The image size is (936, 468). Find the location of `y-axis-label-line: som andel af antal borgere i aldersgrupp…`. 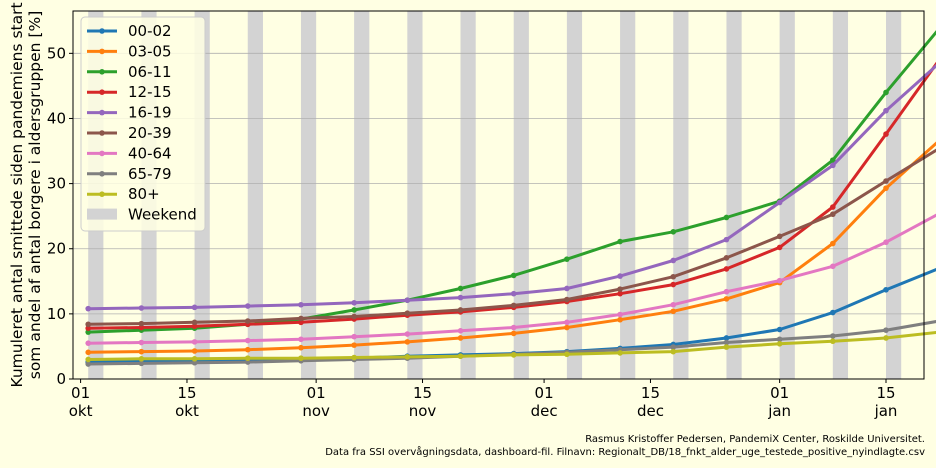

y-axis-label-line: som andel af antal borgere i aldersgrupp… is located at coordinates (35, 195).